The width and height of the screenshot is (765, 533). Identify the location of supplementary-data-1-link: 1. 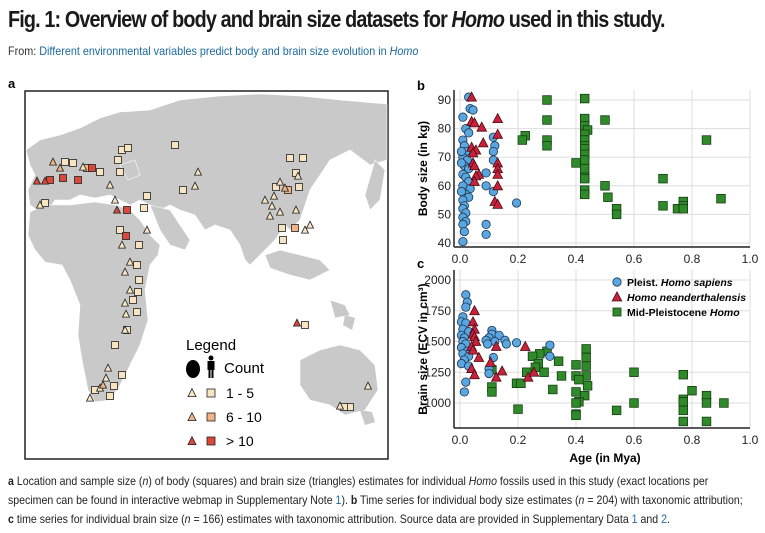
(634, 519).